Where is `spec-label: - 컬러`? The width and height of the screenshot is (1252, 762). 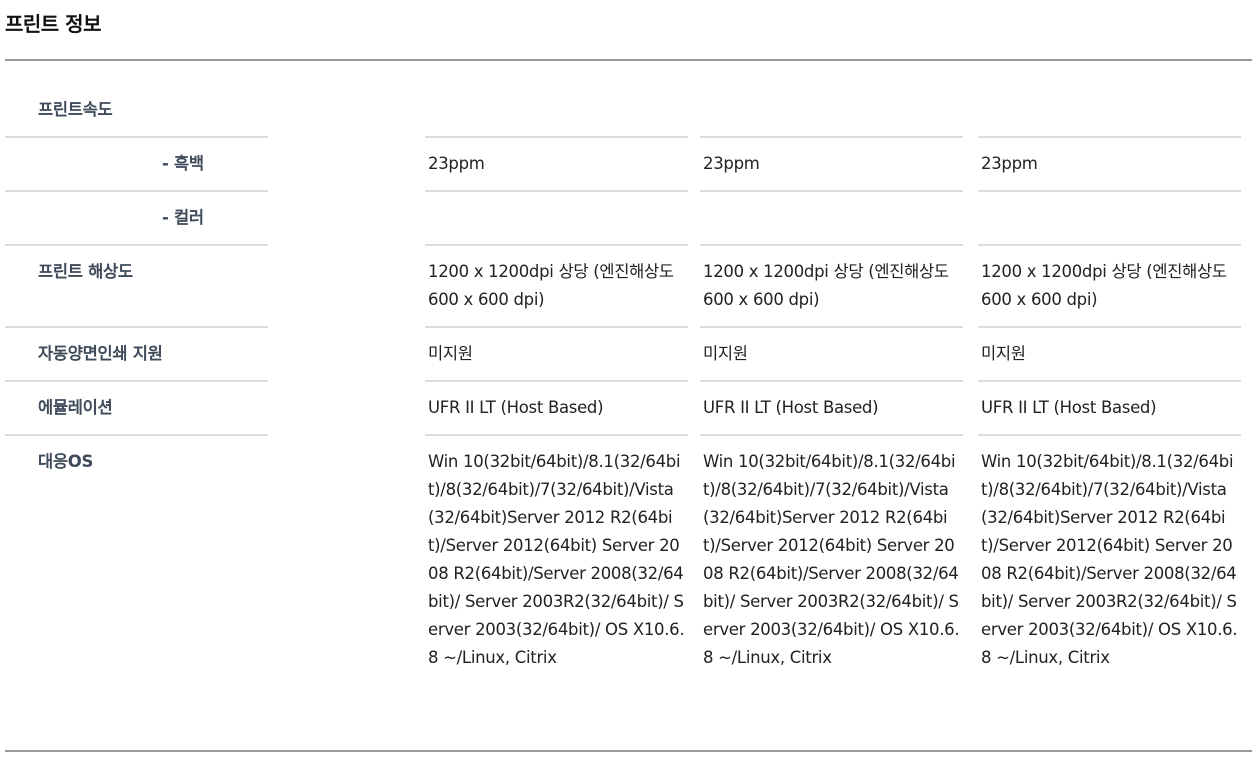 spec-label: - 컬러 is located at coordinates (136, 219).